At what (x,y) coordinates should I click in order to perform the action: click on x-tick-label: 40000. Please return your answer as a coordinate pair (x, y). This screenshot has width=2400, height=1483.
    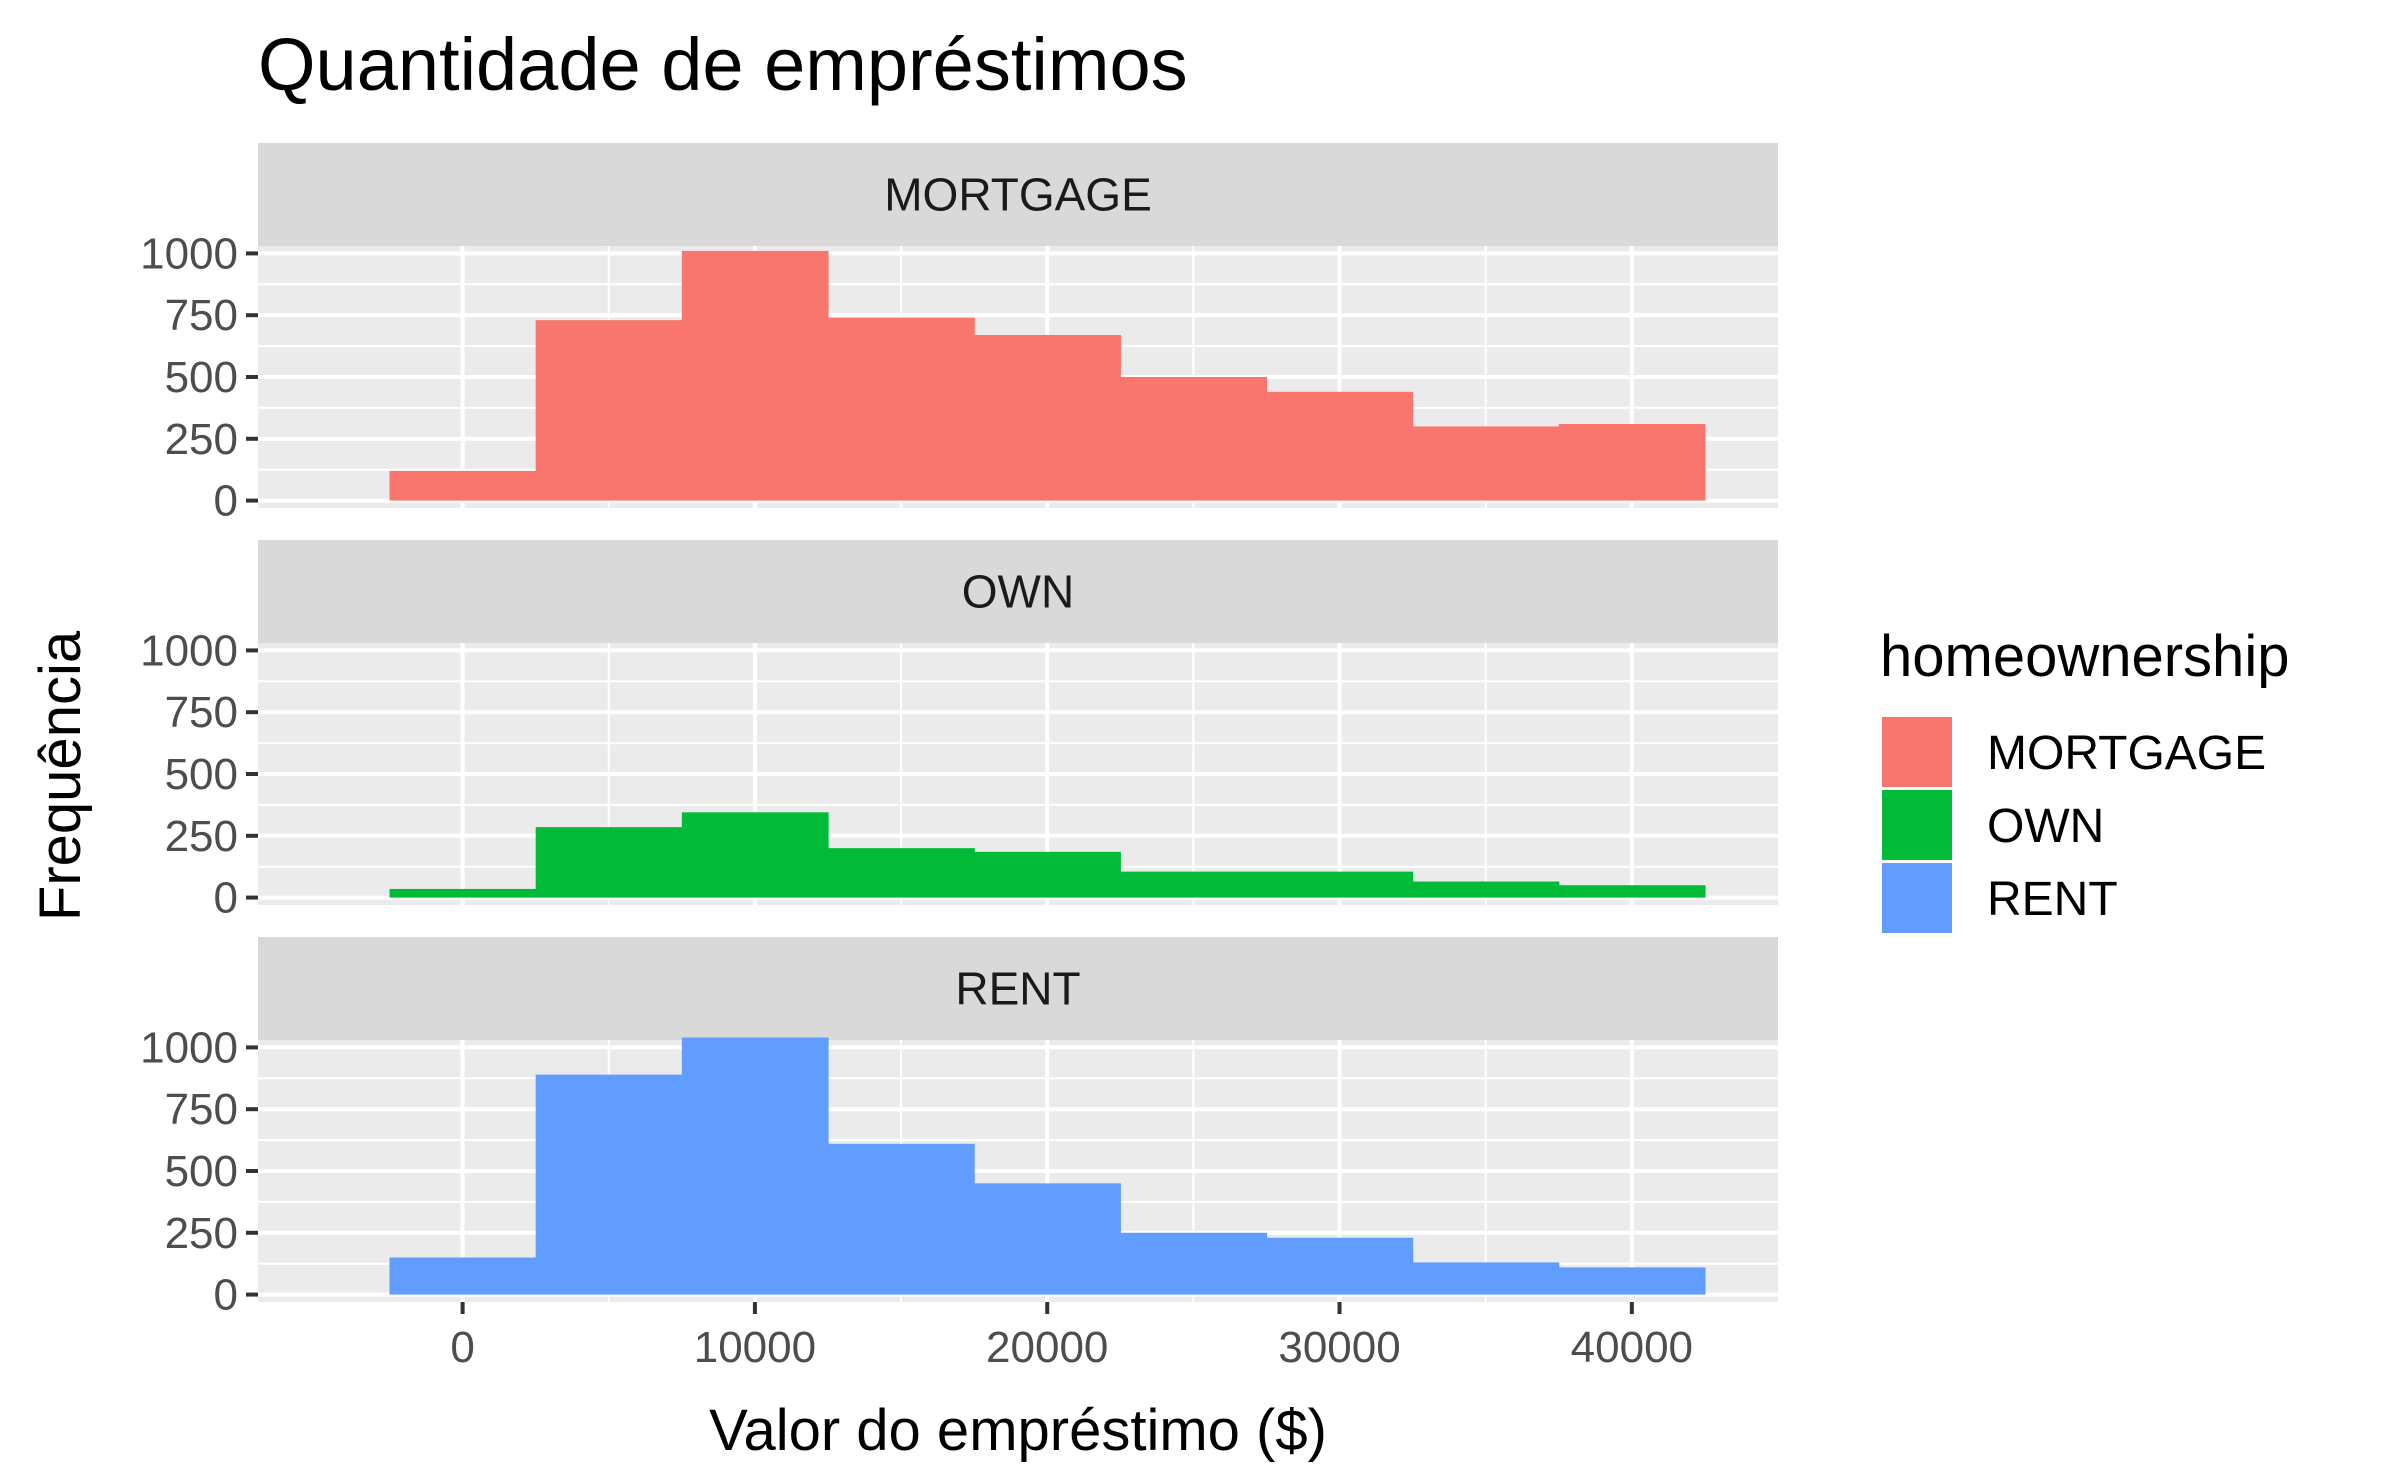
    Looking at the image, I should click on (1632, 1347).